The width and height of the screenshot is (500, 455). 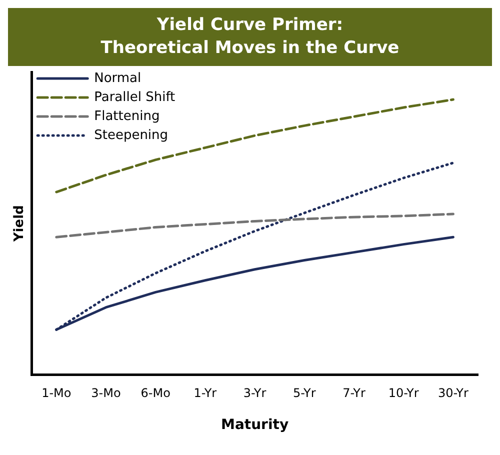 What do you see at coordinates (255, 425) in the screenshot?
I see `x-axis-title: Maturity` at bounding box center [255, 425].